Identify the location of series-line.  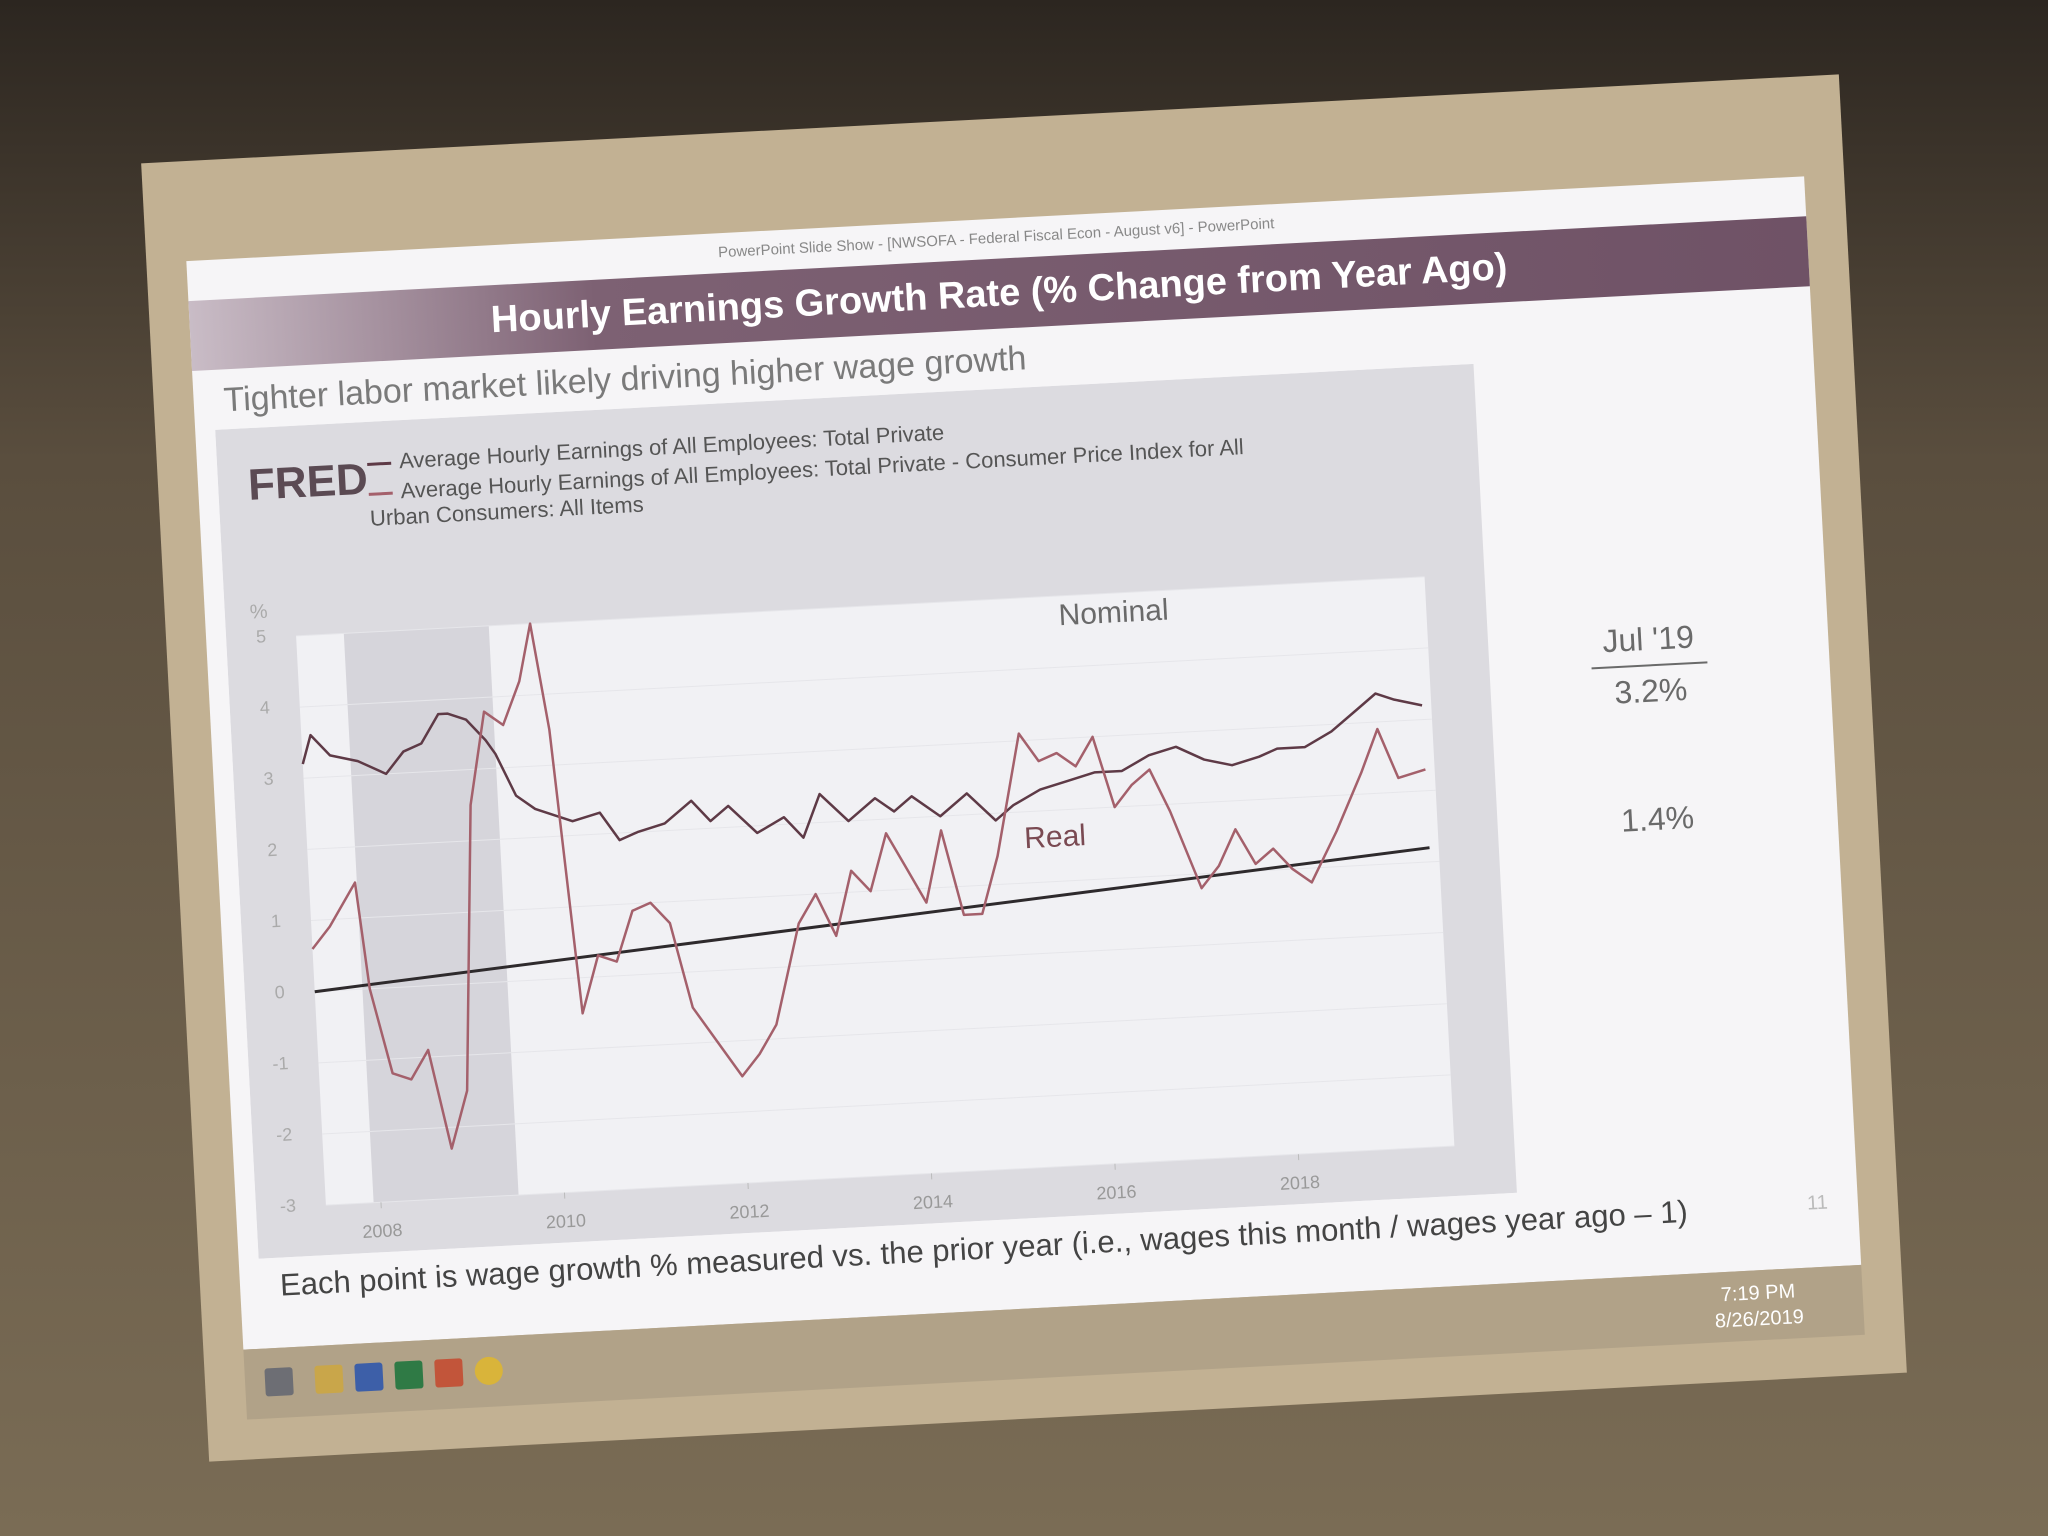
(862, 767).